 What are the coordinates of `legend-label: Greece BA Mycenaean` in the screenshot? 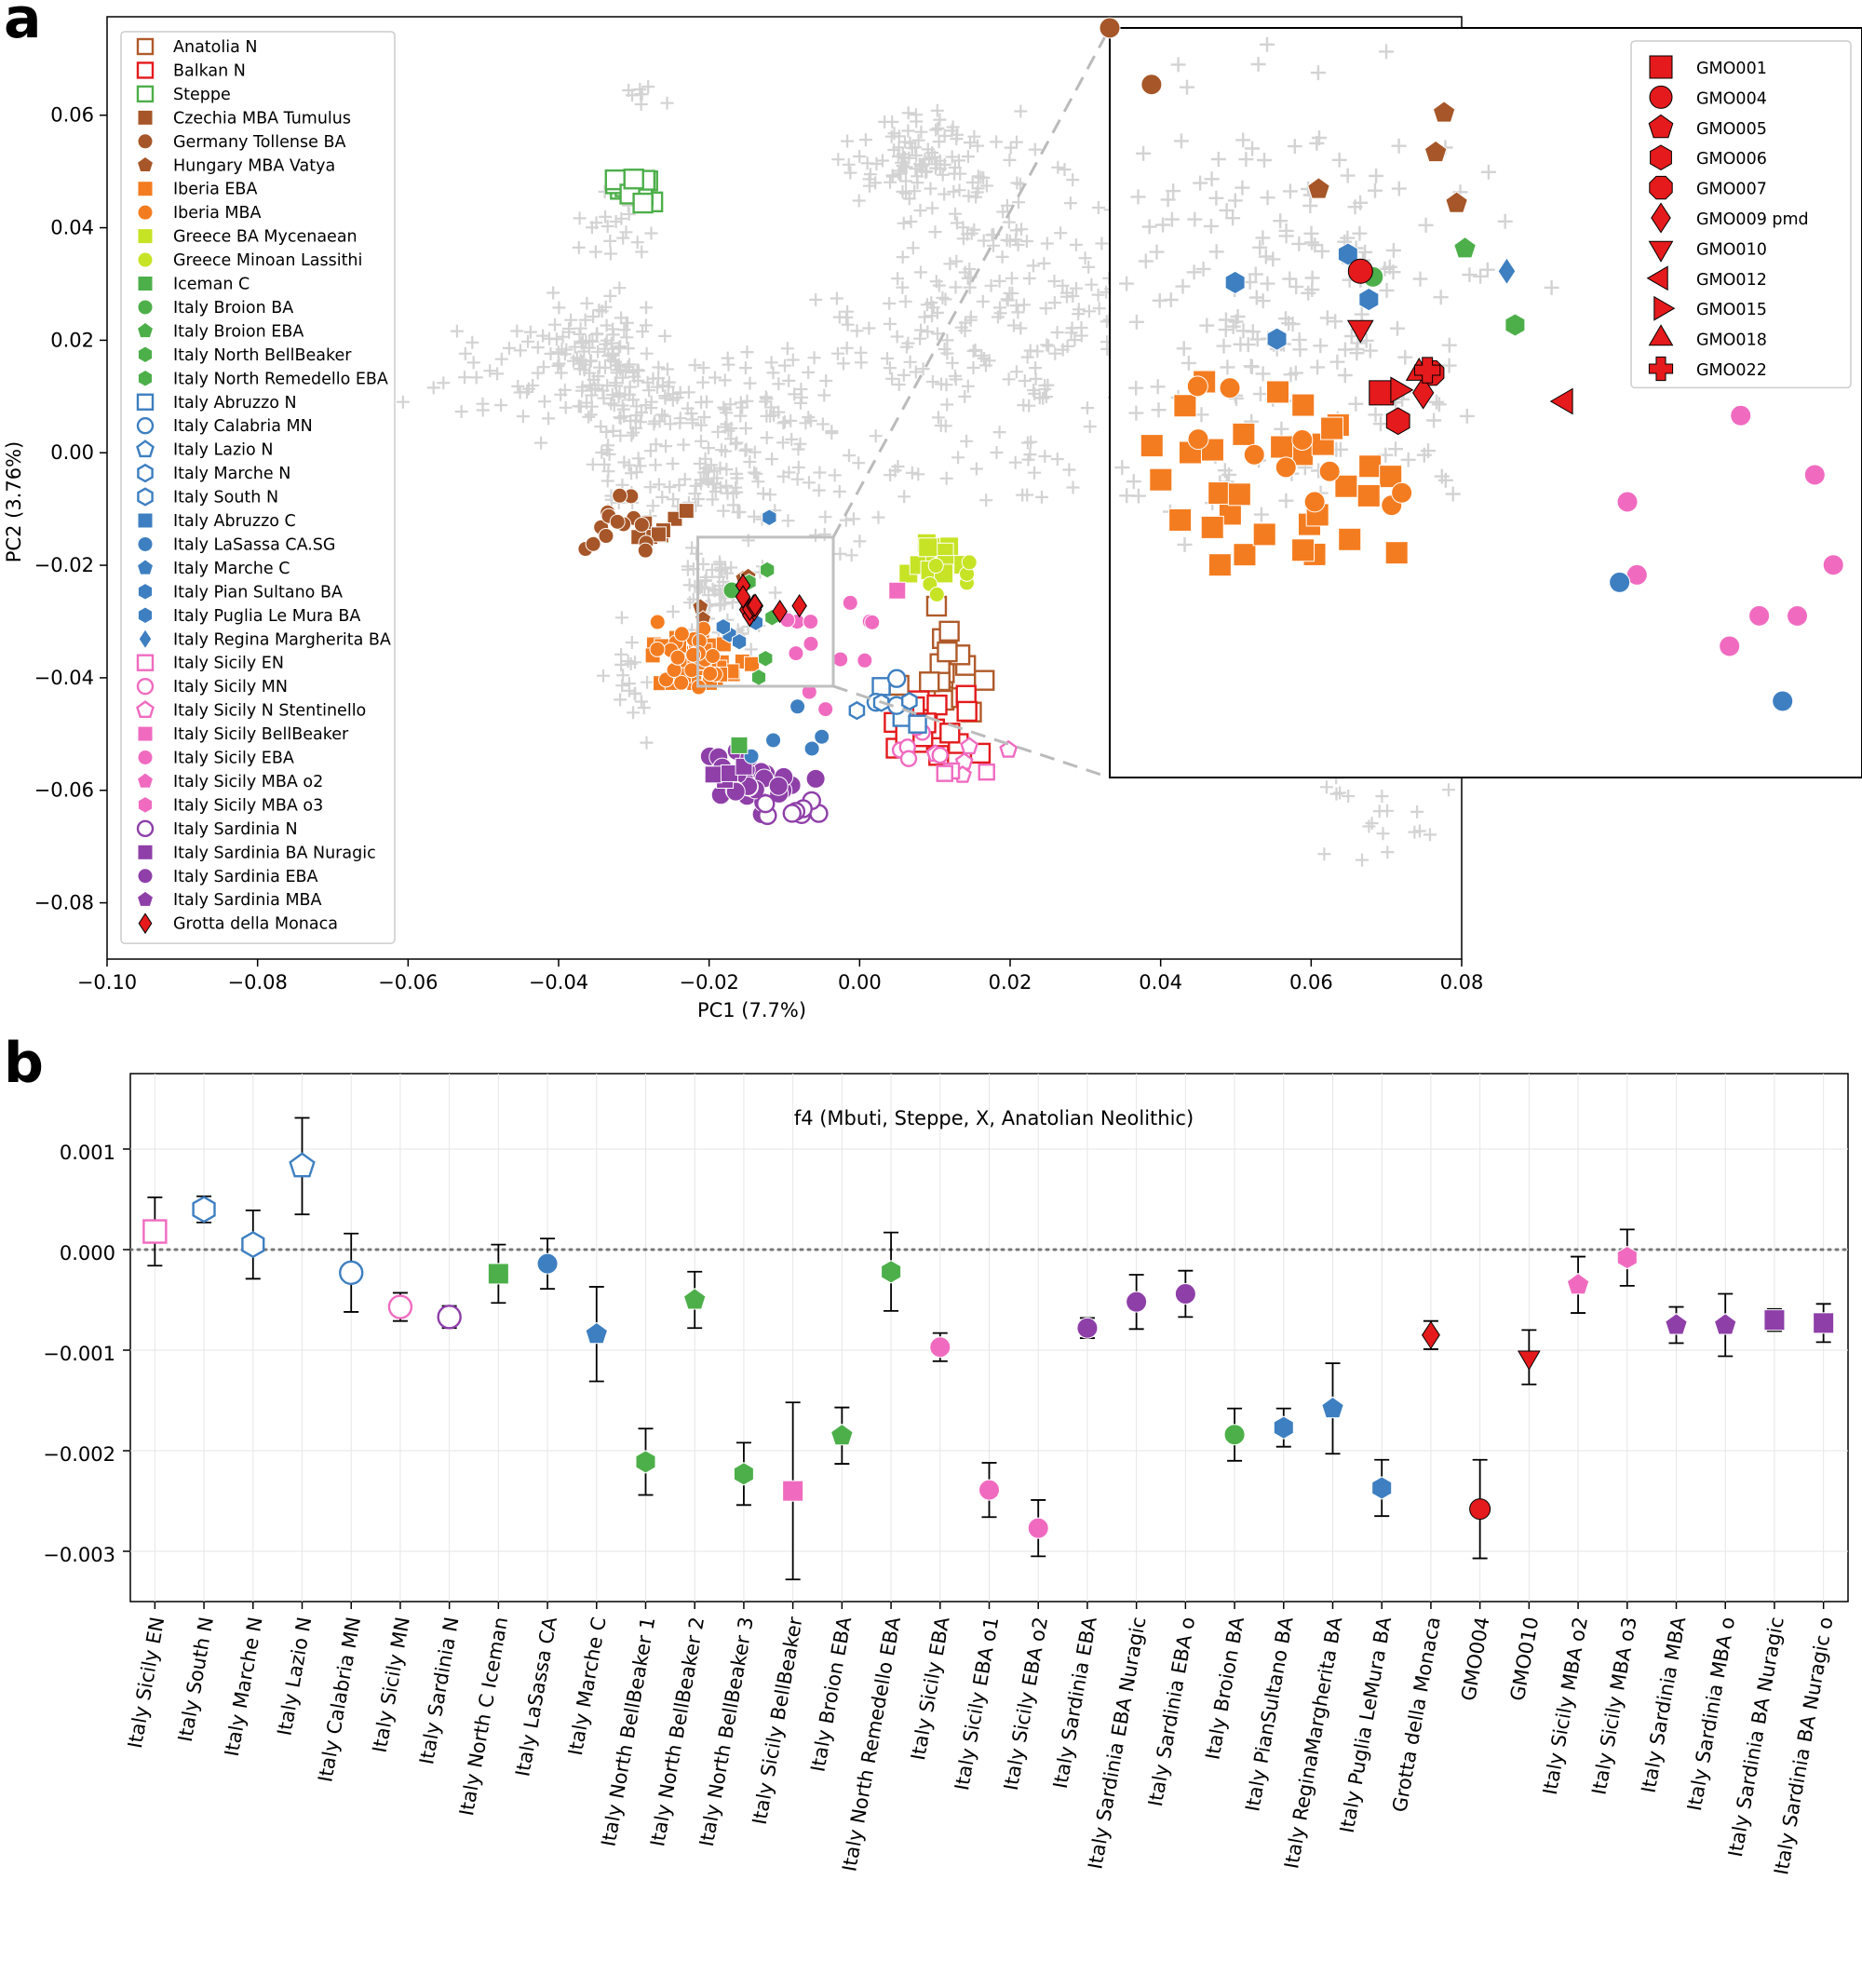 It's located at (266, 237).